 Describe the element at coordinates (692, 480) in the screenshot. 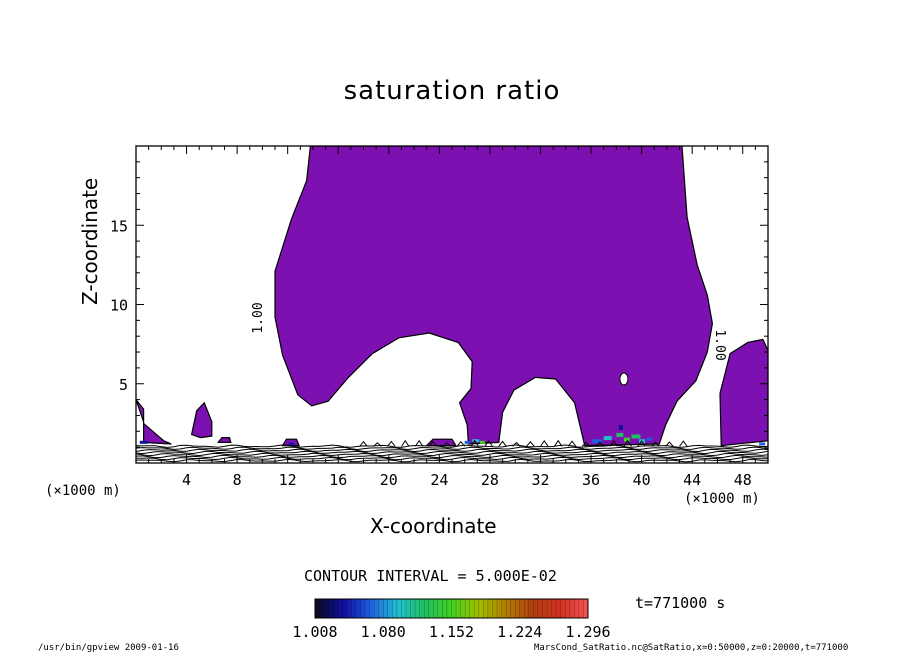

I see `x-tick-label: 44` at that location.